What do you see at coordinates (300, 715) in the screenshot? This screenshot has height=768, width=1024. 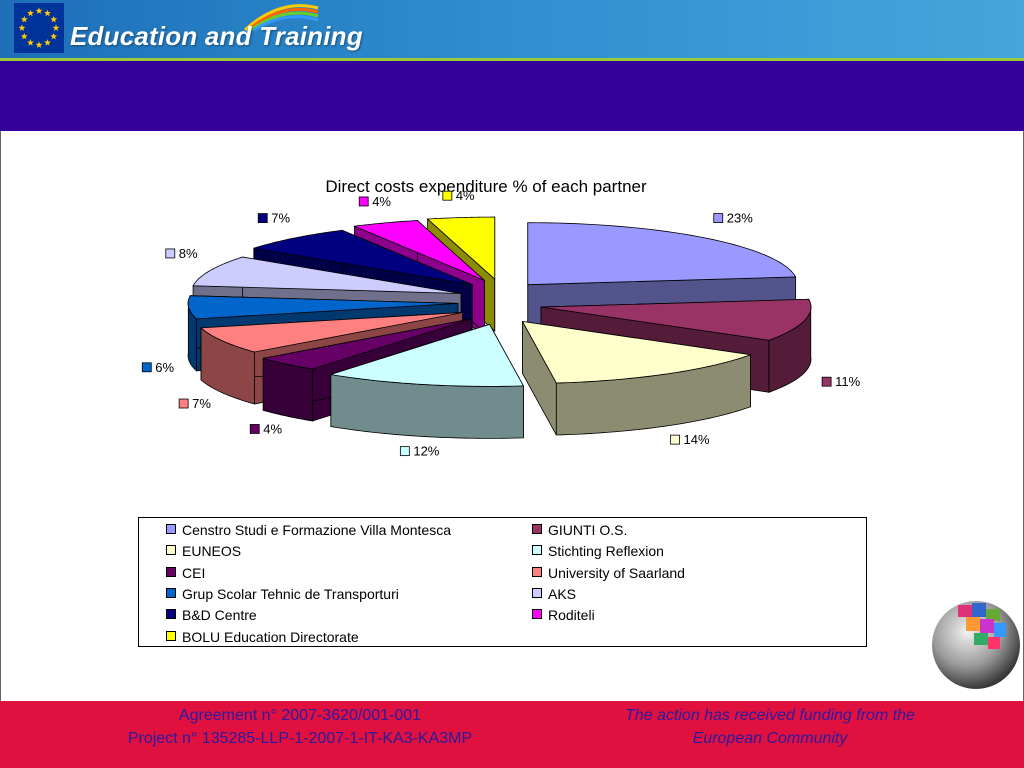 I see `agreement-number: Agreement n° 2007-3620/001-001` at bounding box center [300, 715].